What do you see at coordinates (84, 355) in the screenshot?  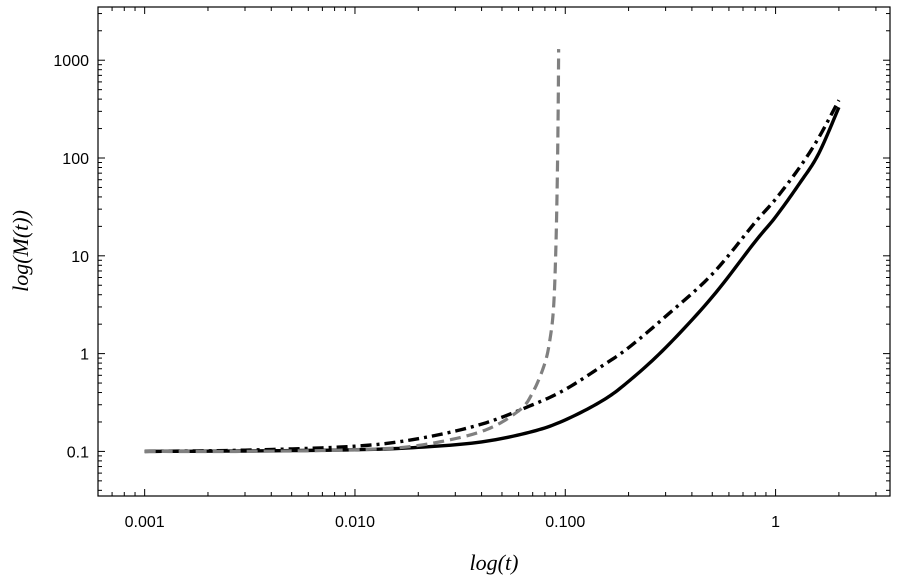 I see `y-tick-label: 1` at bounding box center [84, 355].